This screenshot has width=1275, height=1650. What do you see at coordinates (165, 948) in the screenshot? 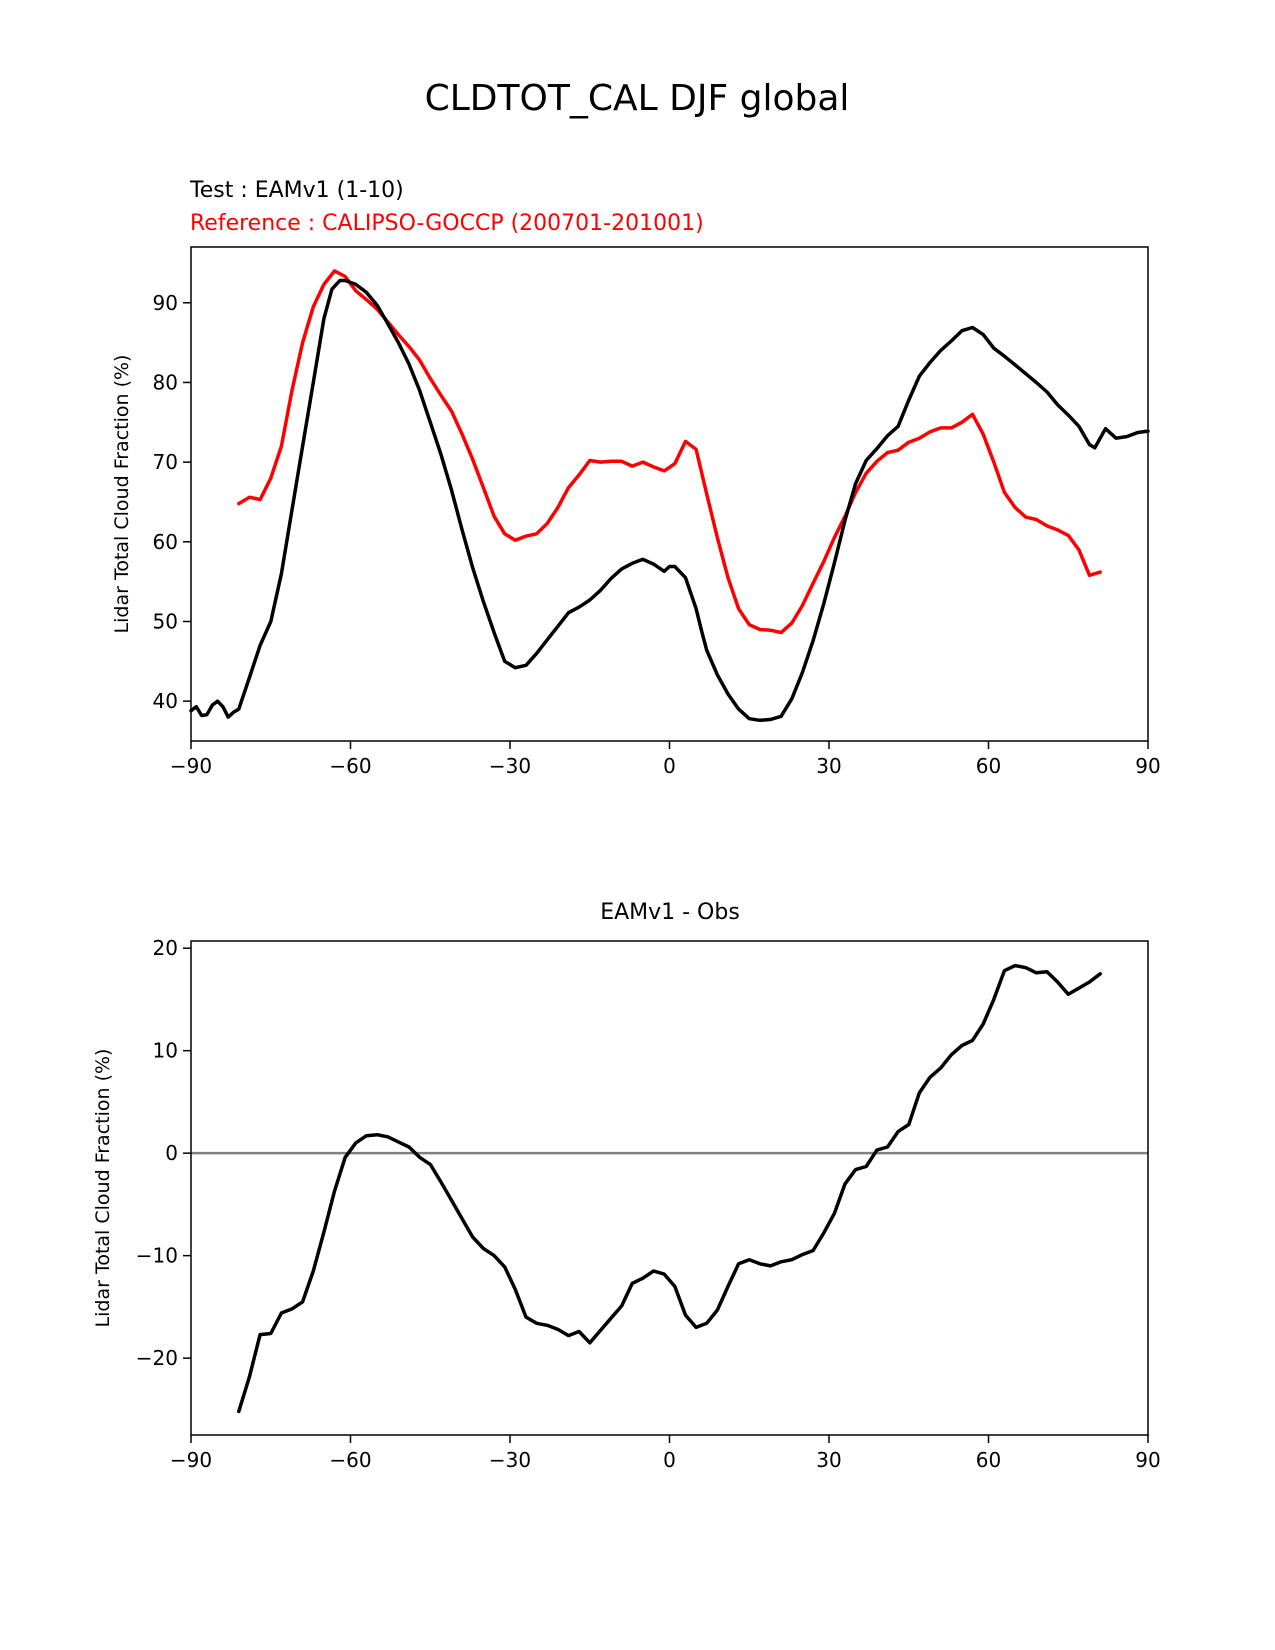
I see `y-tick-label-bottom: 20` at bounding box center [165, 948].